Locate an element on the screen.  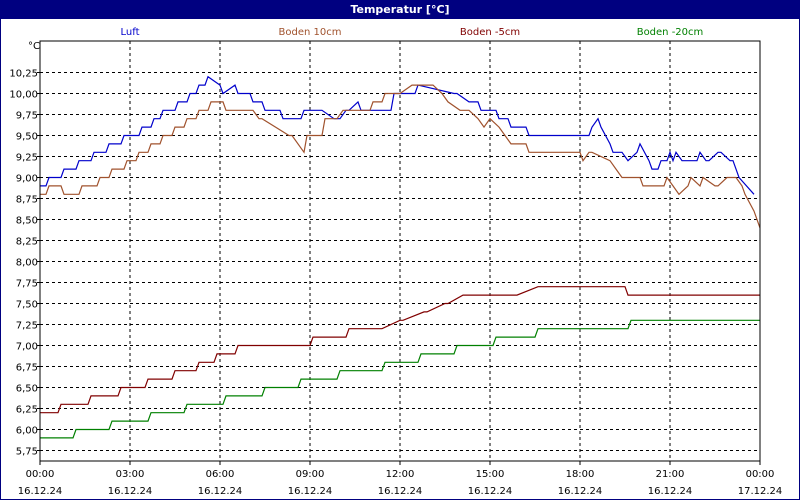
y-tick-label: 7,25 is located at coordinates (27, 326).